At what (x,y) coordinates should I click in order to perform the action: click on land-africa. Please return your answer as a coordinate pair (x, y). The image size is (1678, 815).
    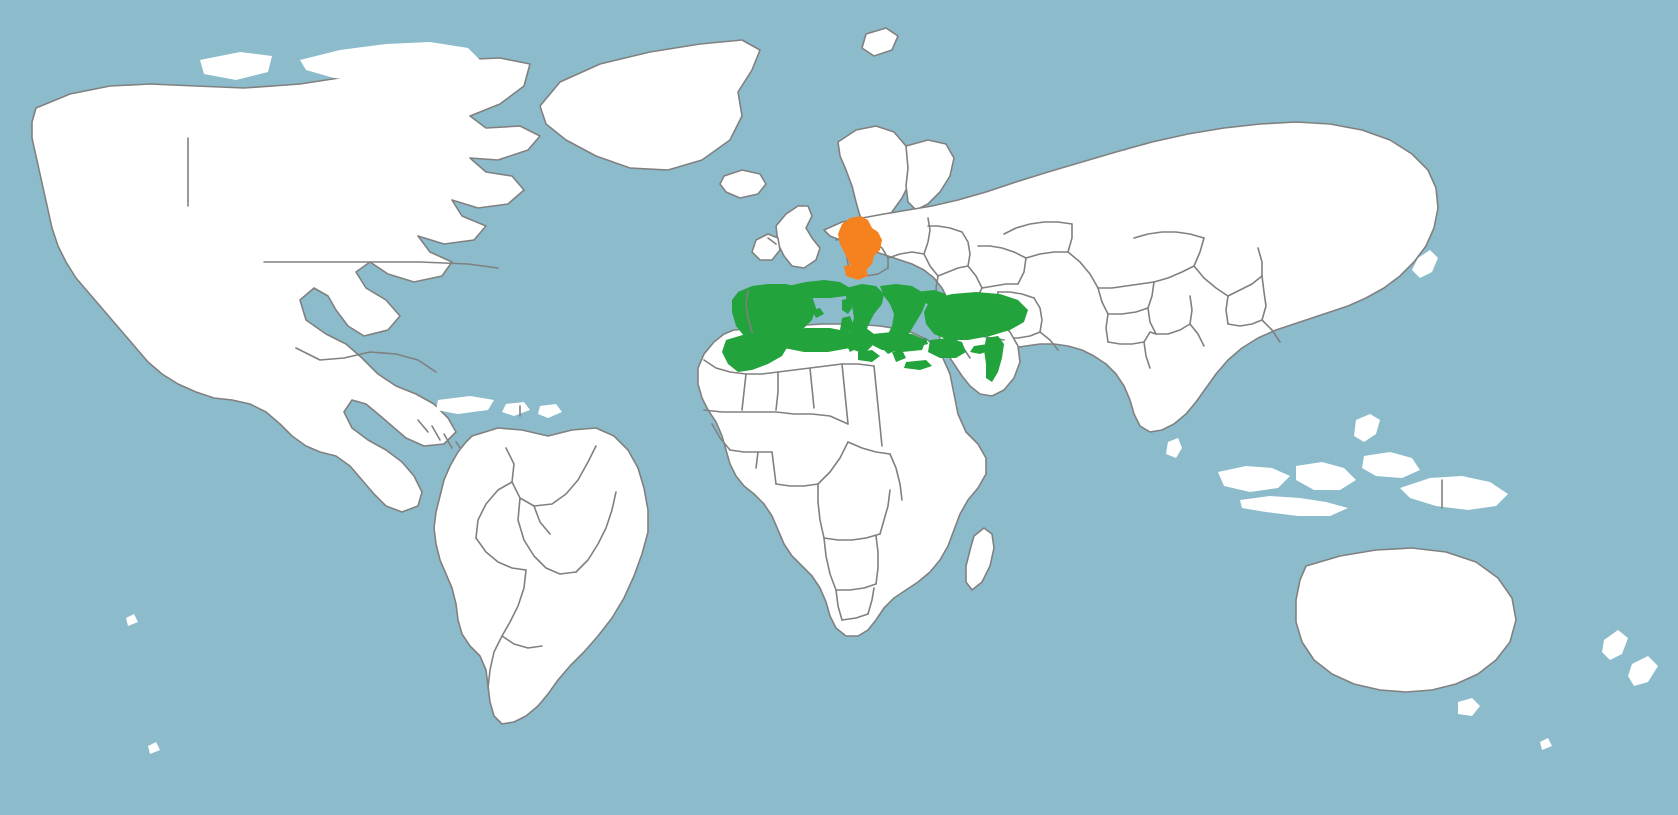
    Looking at the image, I should click on (842, 480).